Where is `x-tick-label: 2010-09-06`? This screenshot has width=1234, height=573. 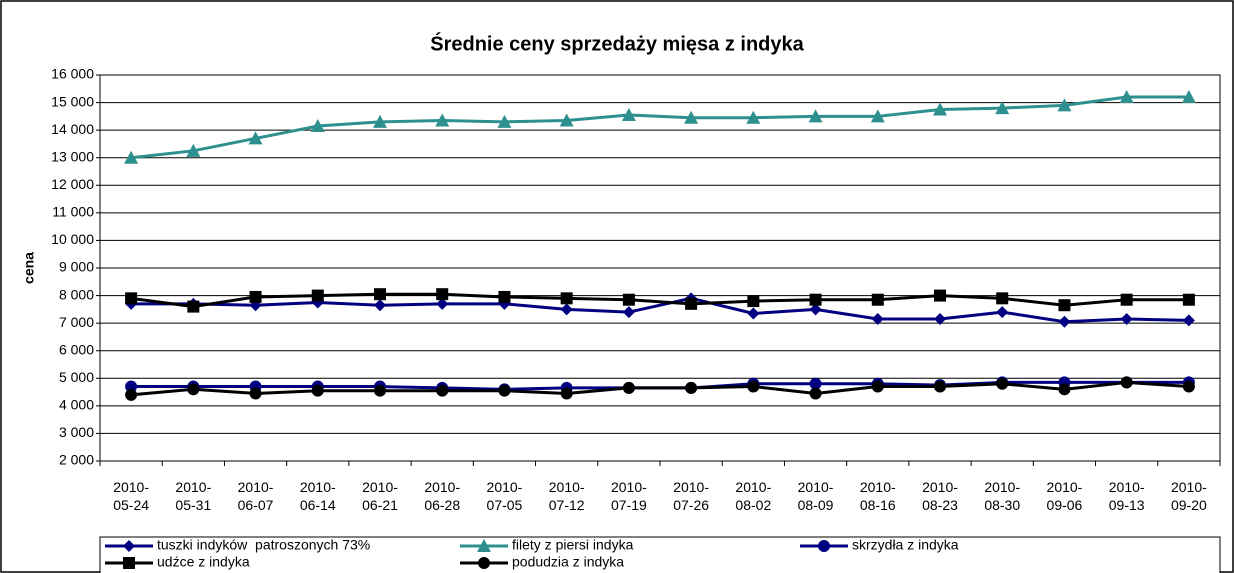 x-tick-label: 2010-09-06 is located at coordinates (1064, 496).